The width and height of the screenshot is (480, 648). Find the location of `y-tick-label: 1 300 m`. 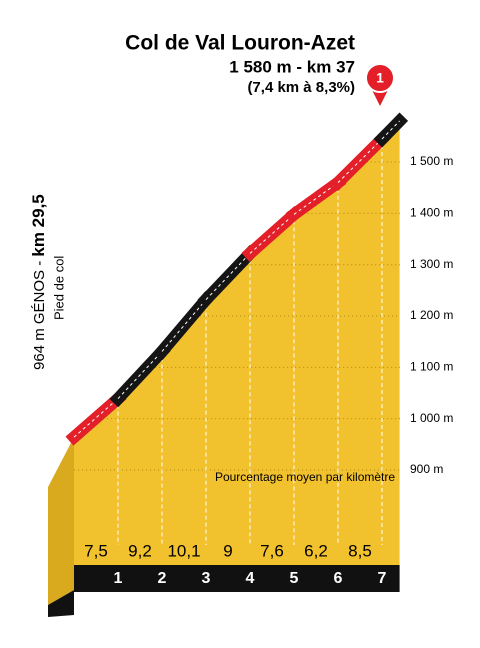

y-tick-label: 1 300 m is located at coordinates (431, 264).